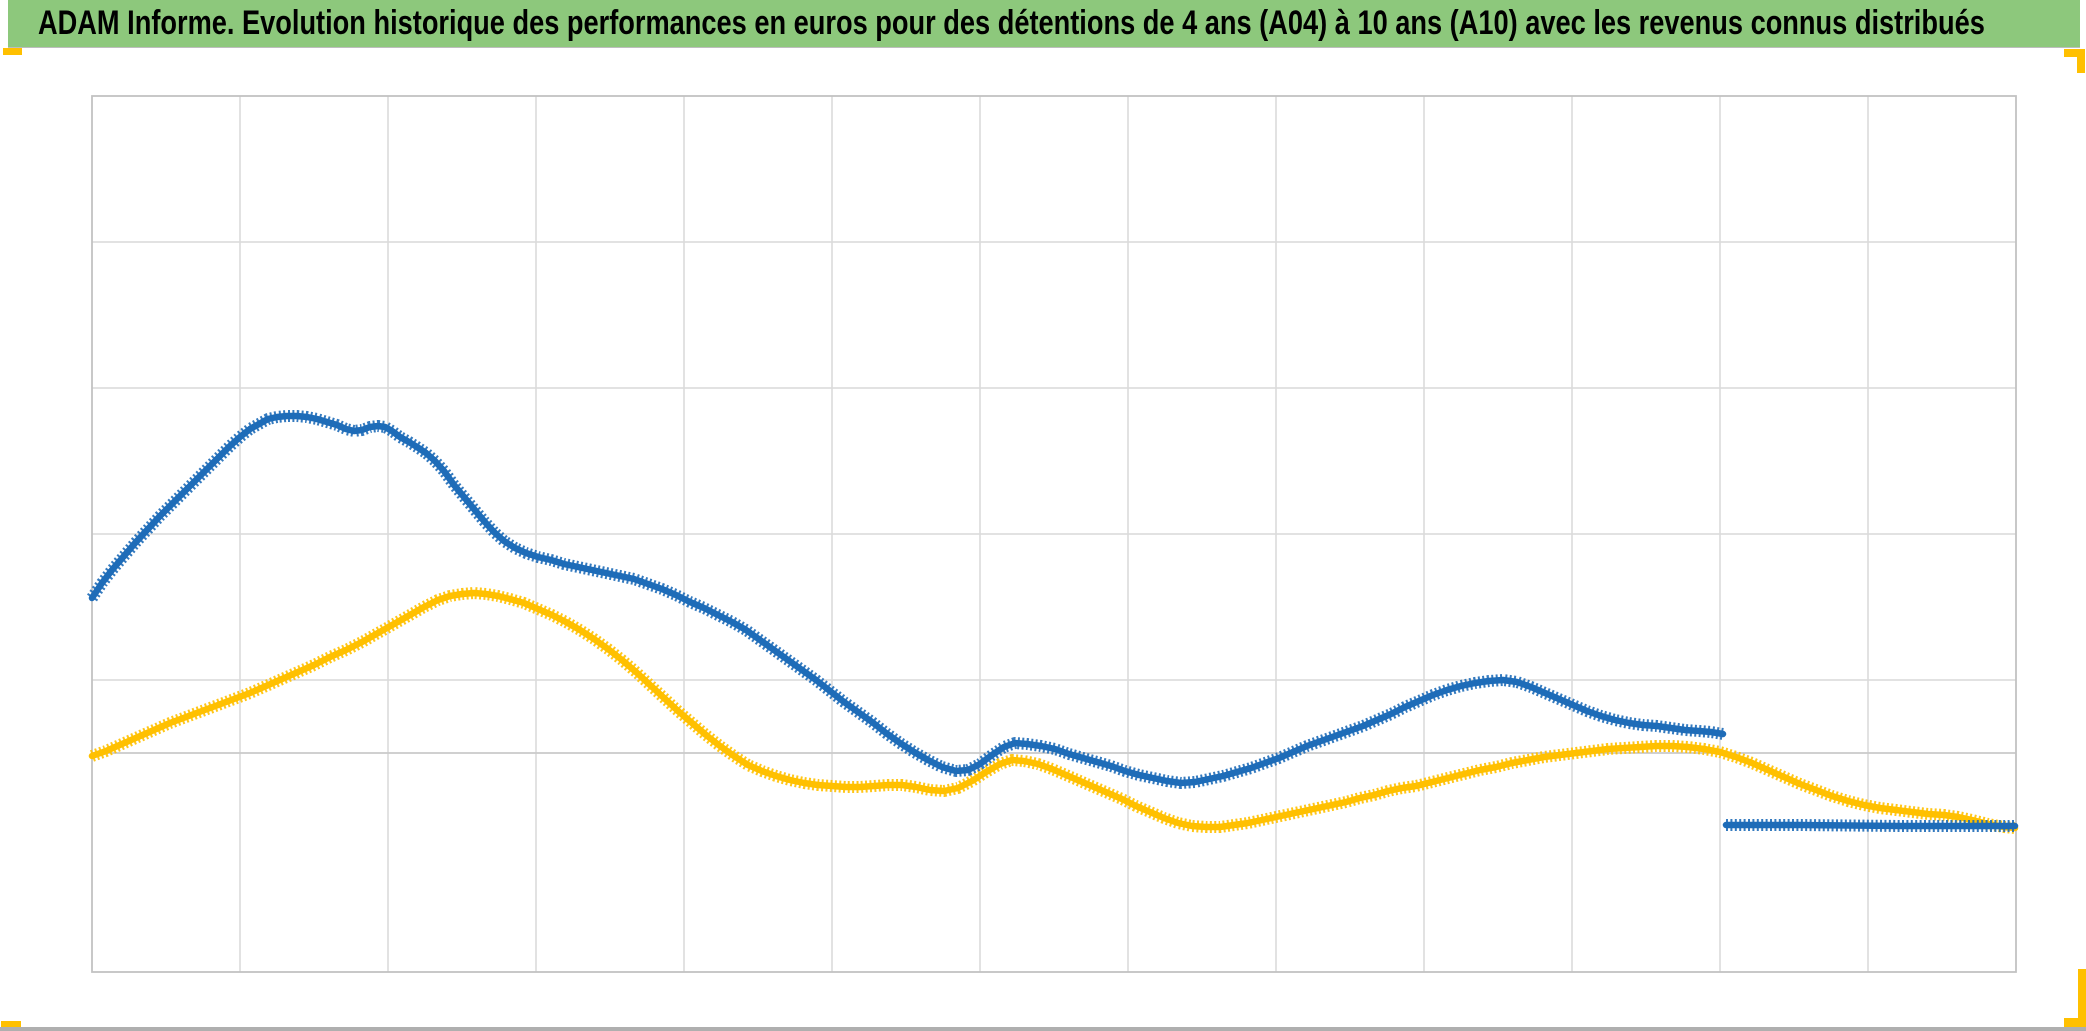 This screenshot has height=1031, width=2086. Describe the element at coordinates (2074, 53) in the screenshot. I see `page-break-mark-top-right-horizontal` at that location.